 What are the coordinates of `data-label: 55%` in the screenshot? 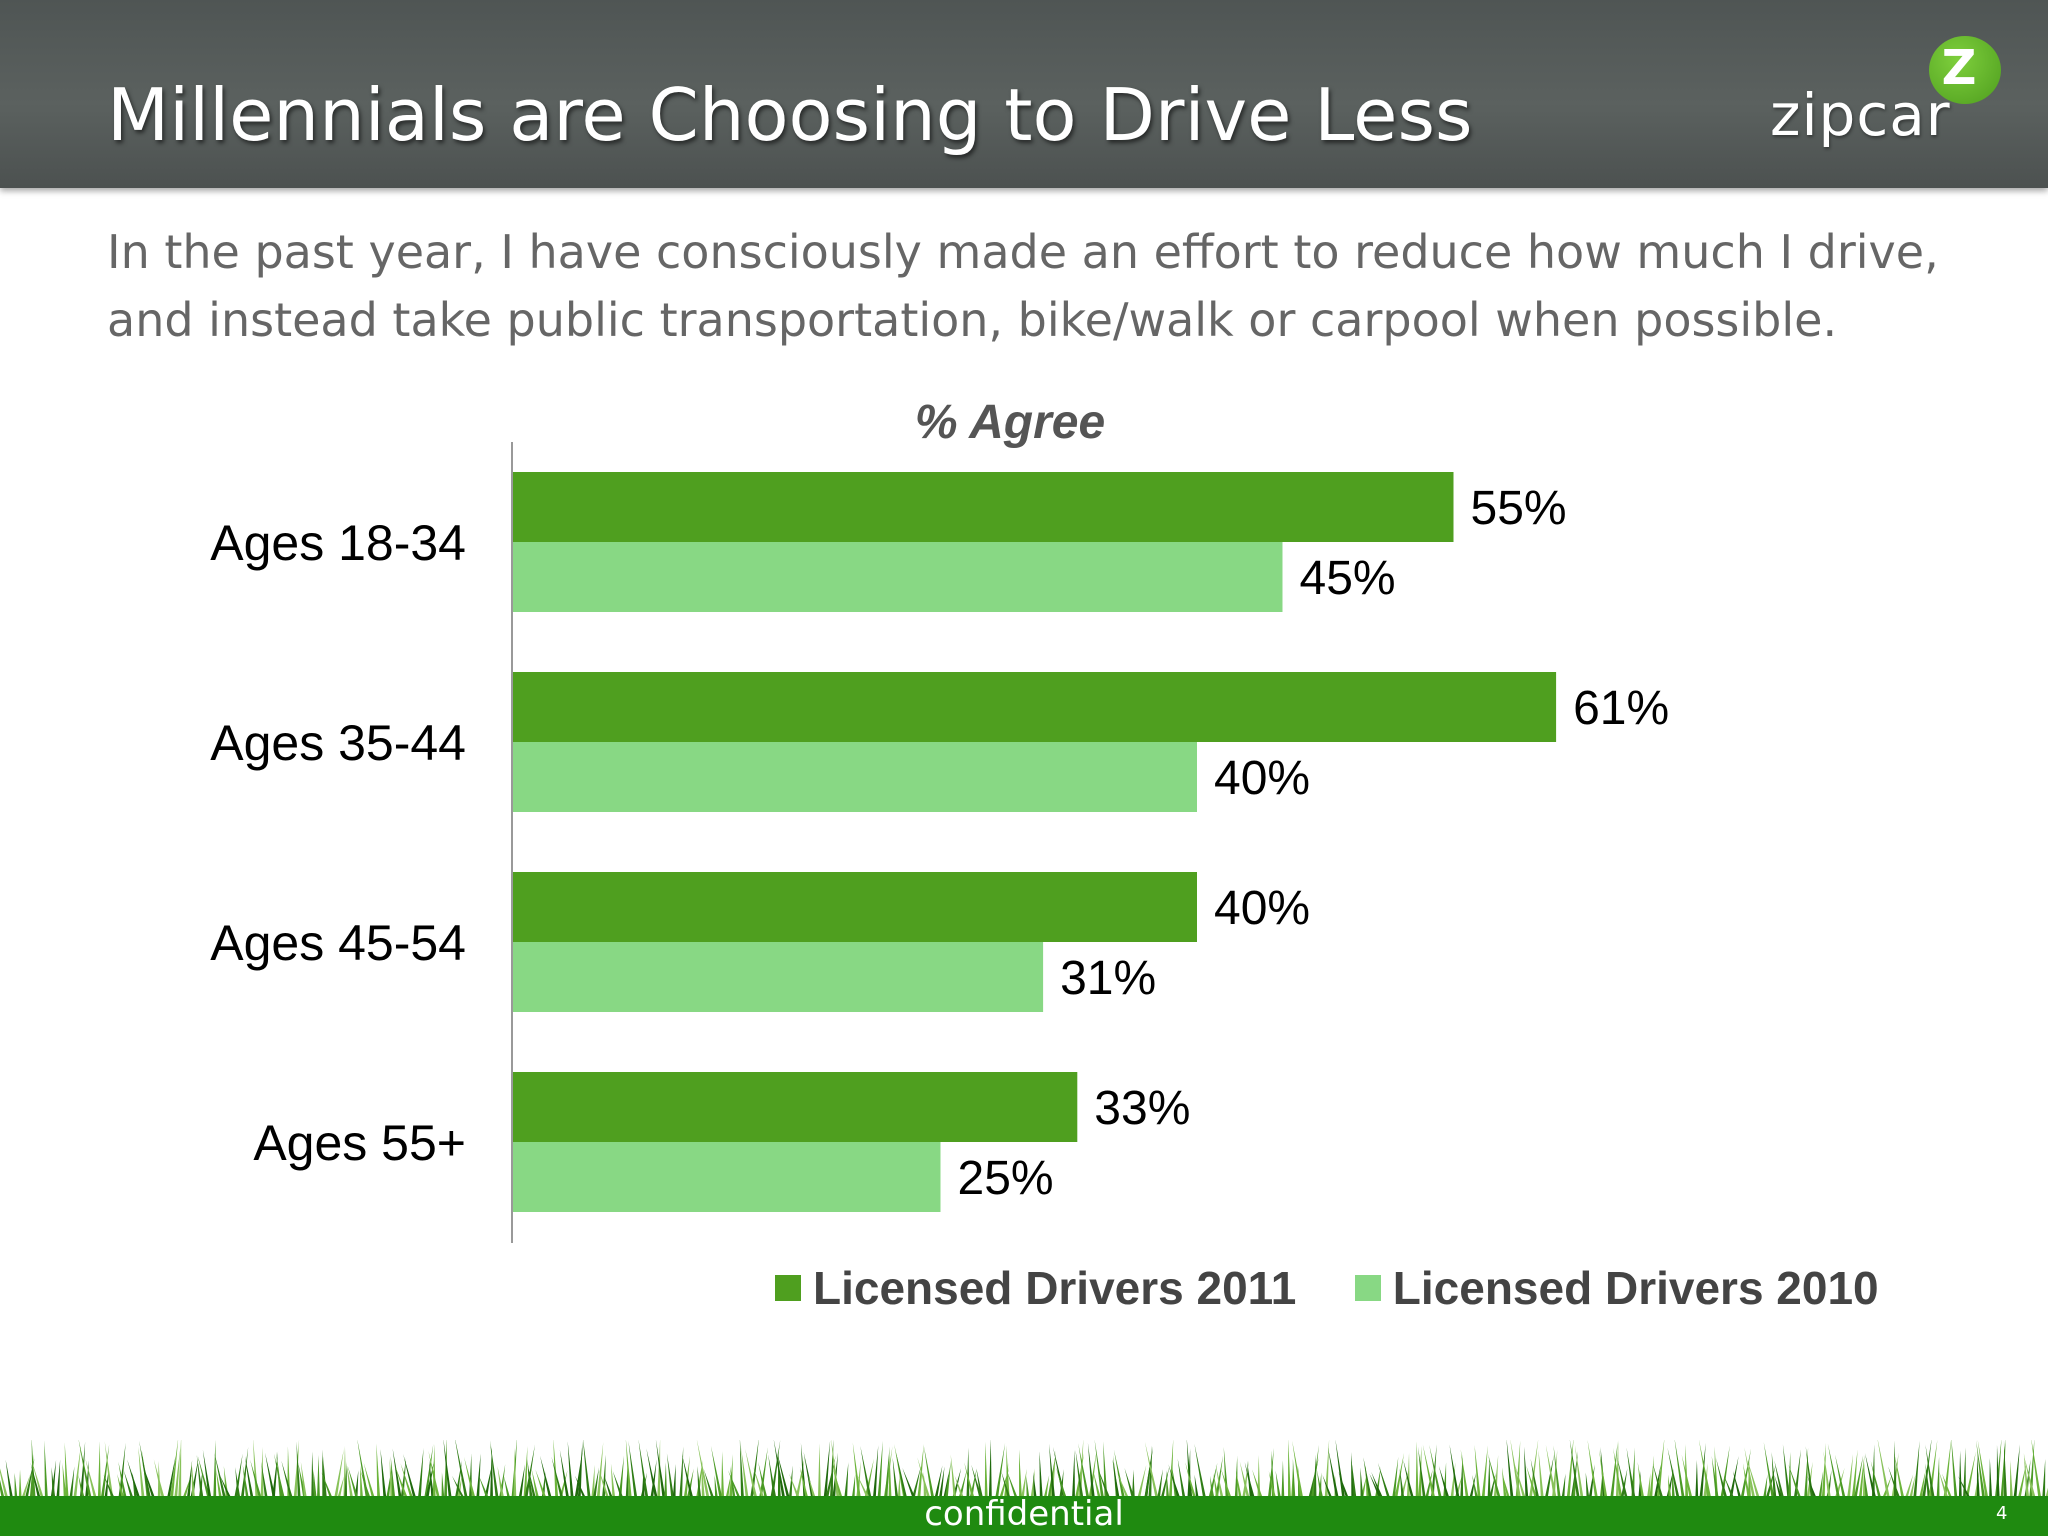 It's located at (1519, 508).